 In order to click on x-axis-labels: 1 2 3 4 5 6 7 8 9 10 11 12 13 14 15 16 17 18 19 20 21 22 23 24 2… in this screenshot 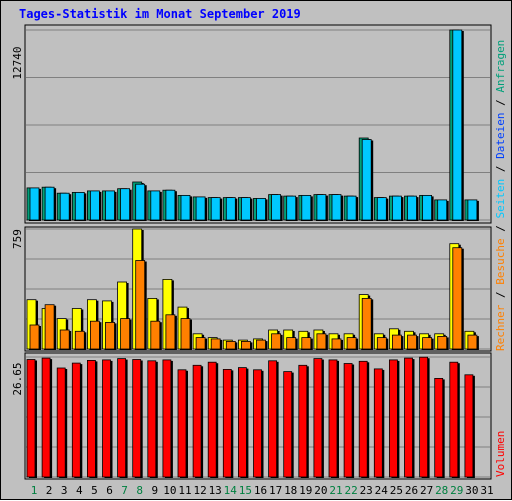, I will do `click(262, 490)`.